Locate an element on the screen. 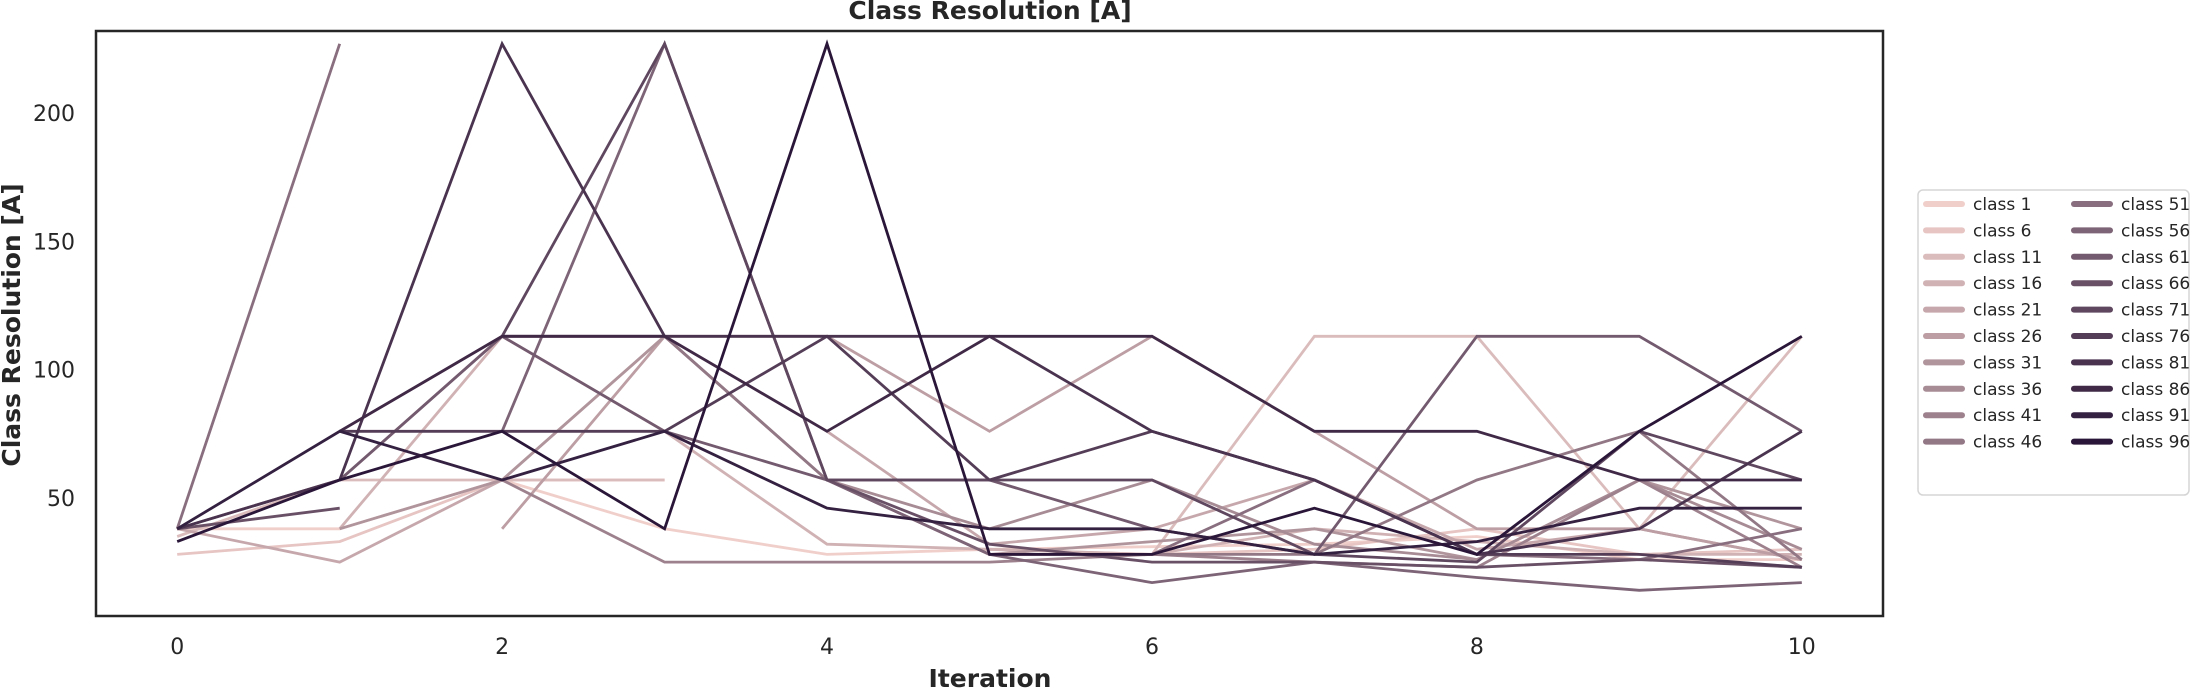  legend-item-class-16: class 16 is located at coordinates (1982, 284).